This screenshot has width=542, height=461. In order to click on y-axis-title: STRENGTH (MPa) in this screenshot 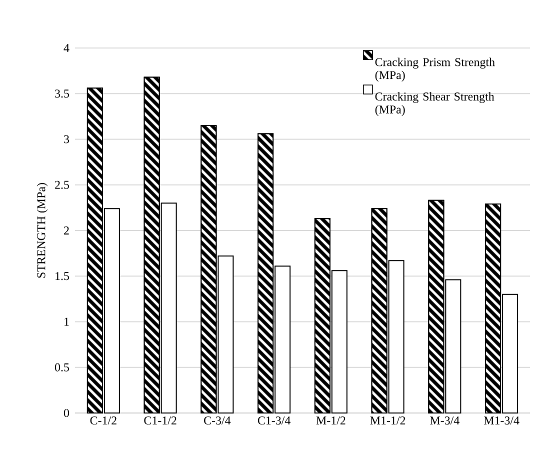, I will do `click(42, 230)`.